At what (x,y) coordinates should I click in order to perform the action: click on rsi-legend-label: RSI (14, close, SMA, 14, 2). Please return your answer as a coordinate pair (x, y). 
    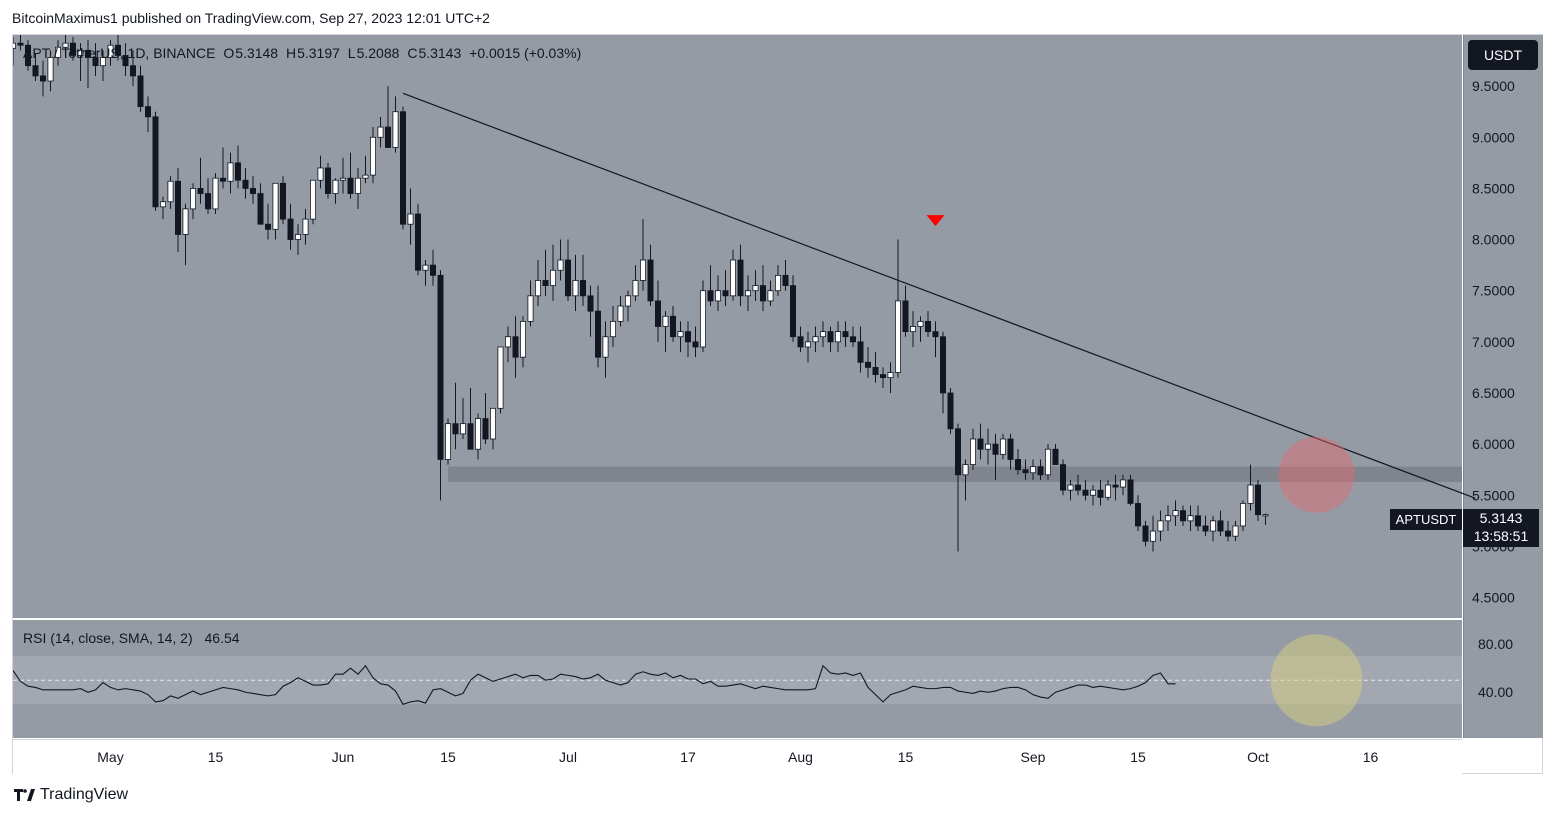
    Looking at the image, I should click on (108, 638).